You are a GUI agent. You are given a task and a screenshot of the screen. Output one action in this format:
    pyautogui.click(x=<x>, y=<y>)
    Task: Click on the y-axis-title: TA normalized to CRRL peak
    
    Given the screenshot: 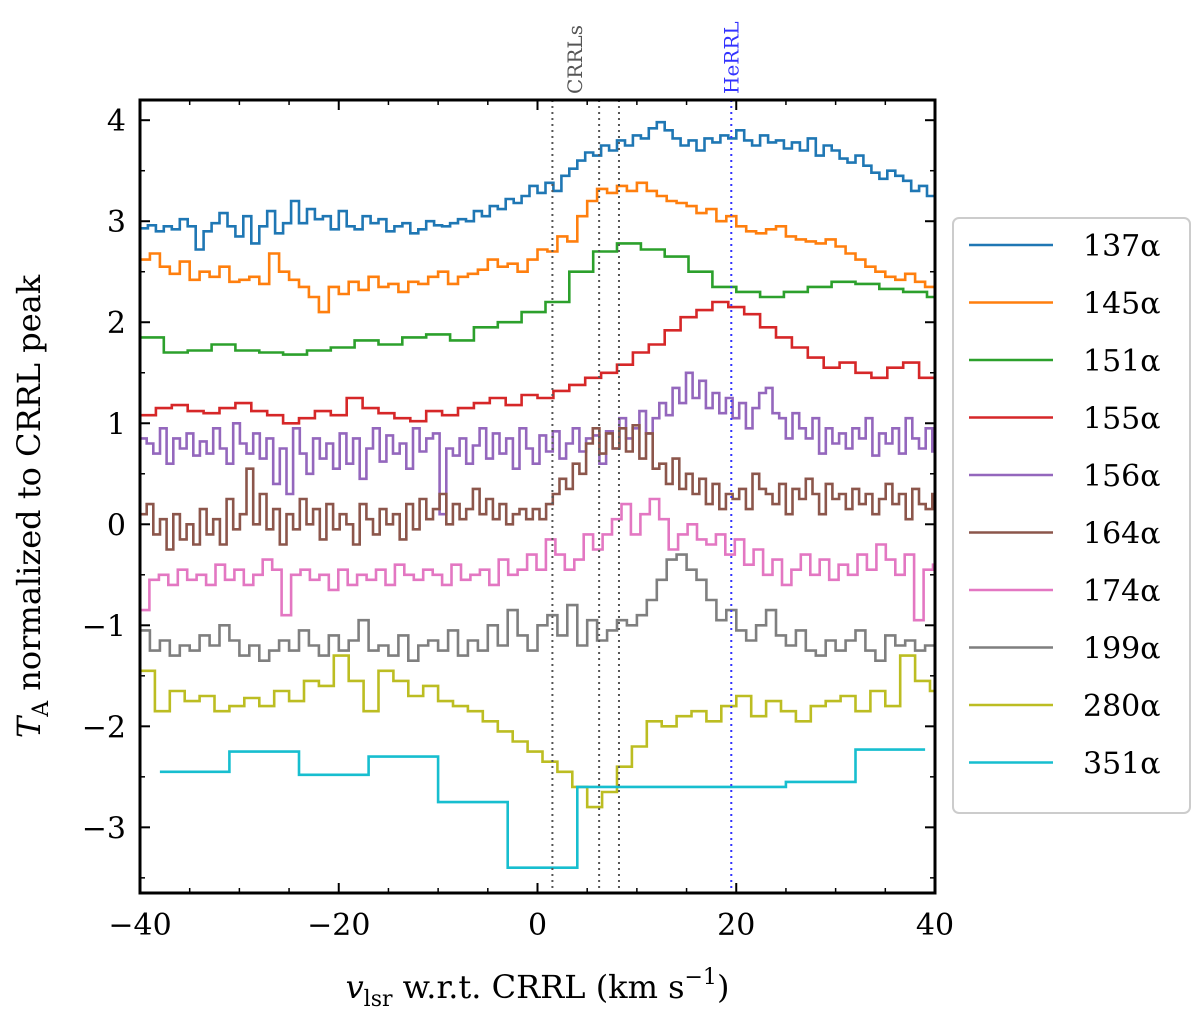 What is the action you would take?
    pyautogui.click(x=32, y=506)
    